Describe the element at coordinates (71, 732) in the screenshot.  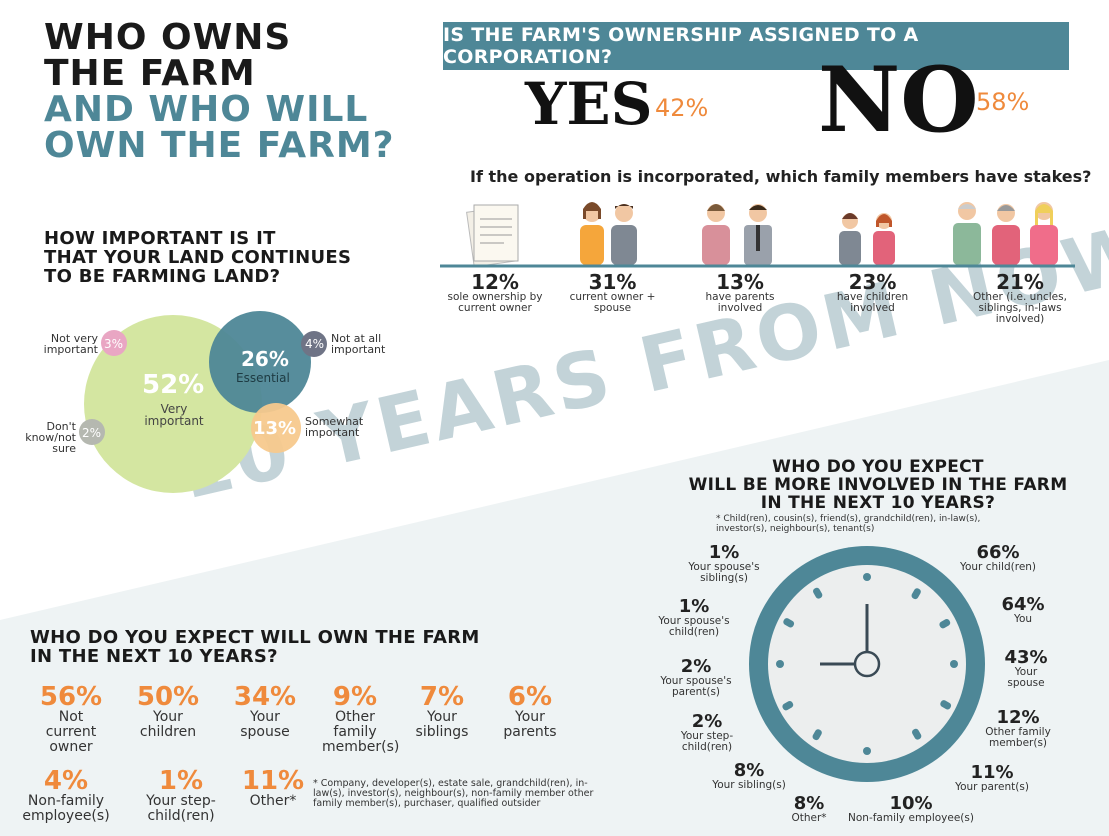
I see `own-label: Not current owner` at that location.